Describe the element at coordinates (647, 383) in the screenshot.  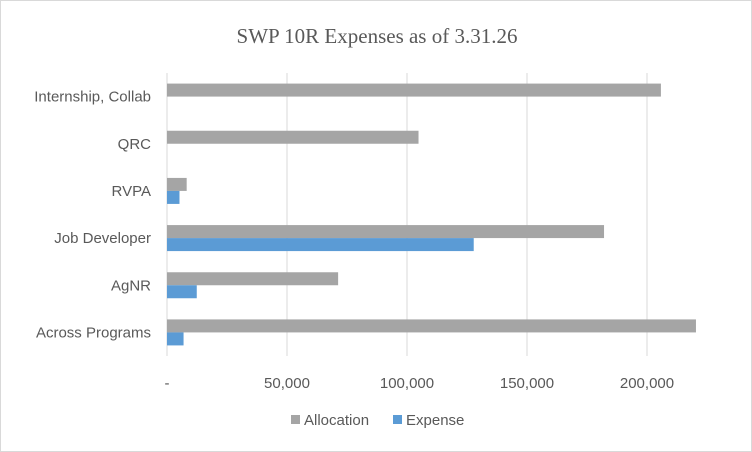
I see `x-tick-label: 200,000` at that location.